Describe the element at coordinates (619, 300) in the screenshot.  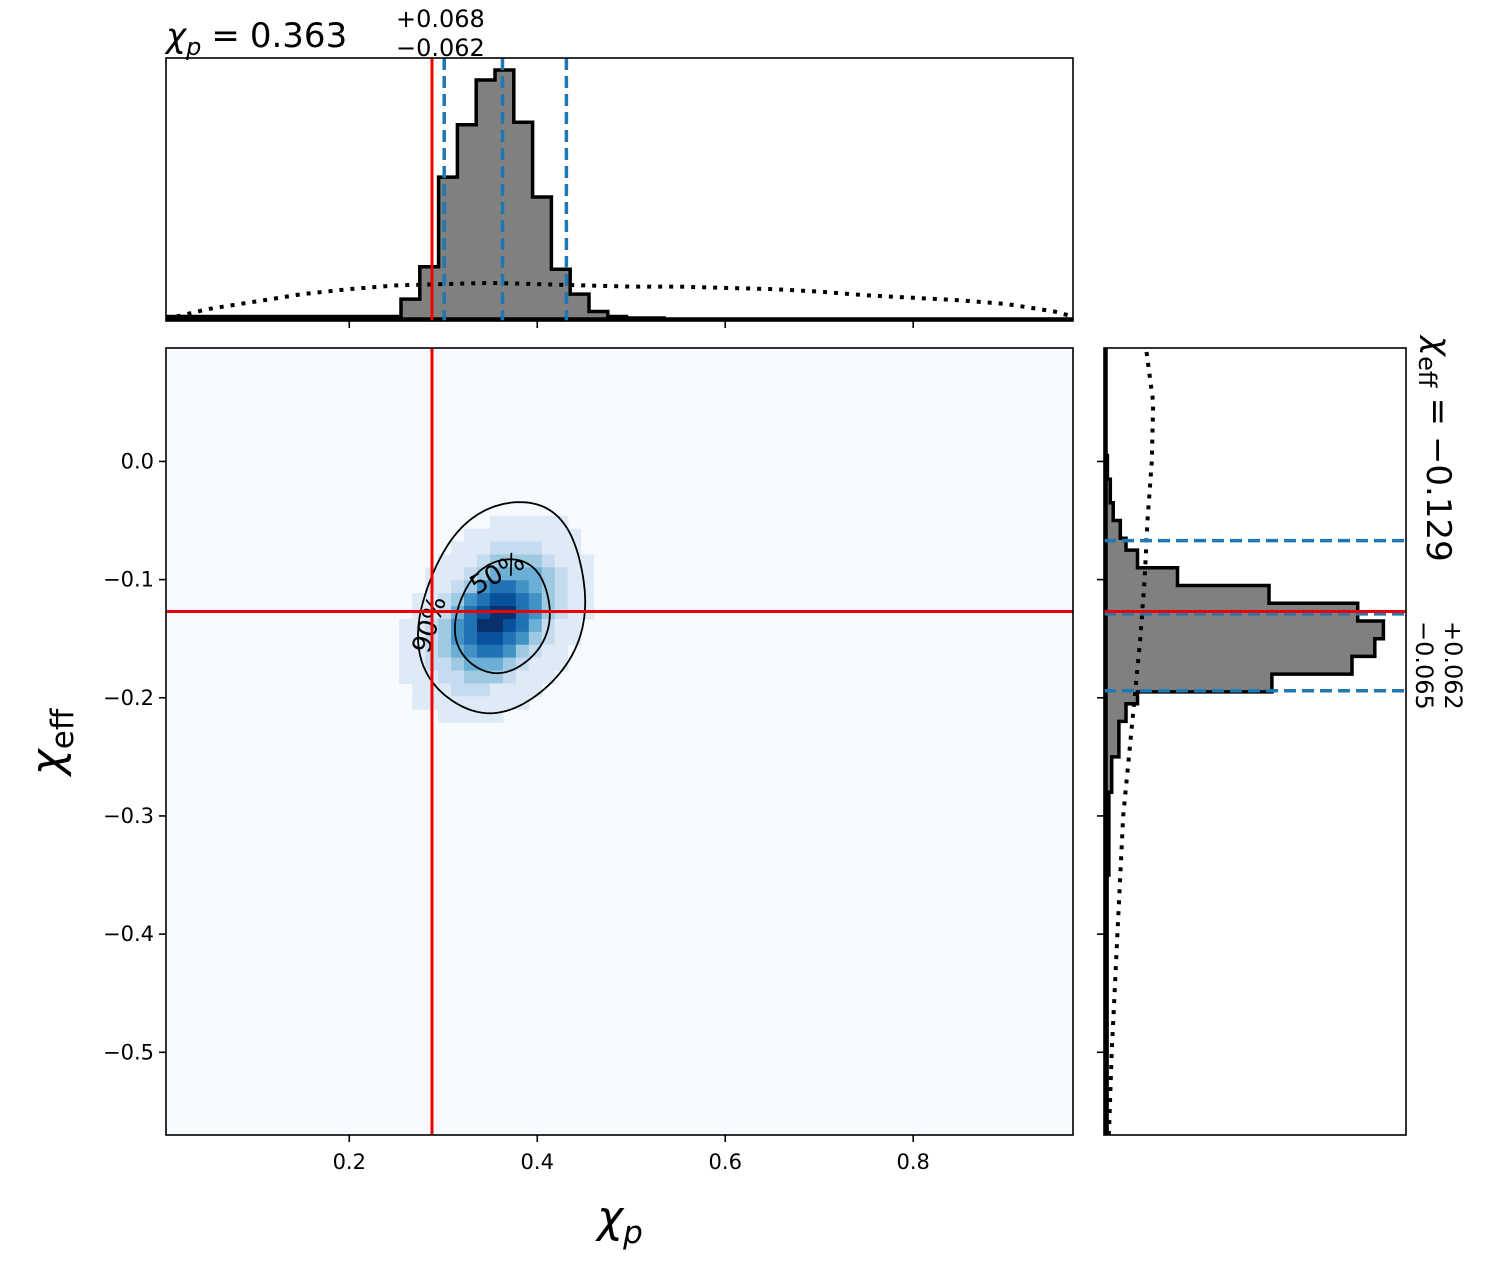
I see `x-prior-curve` at that location.